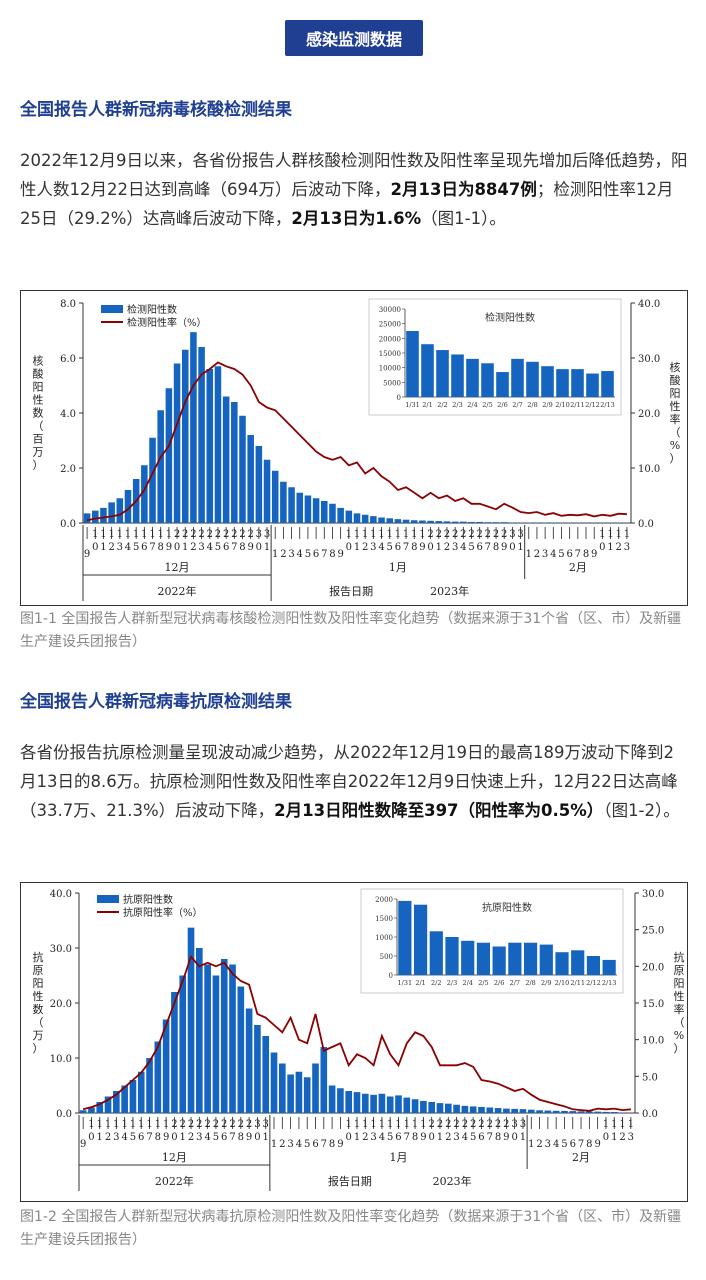  I want to click on legend-label-line: 检测阳性率（%）, so click(167, 322).